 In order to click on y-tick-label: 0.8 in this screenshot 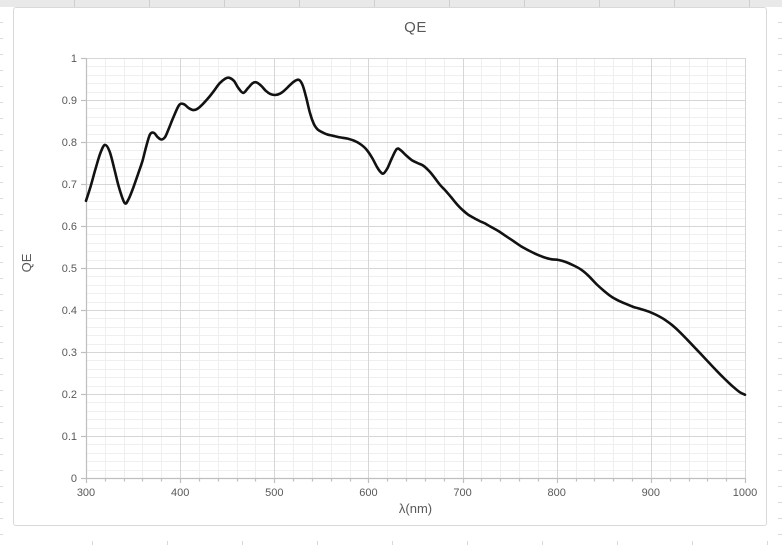, I will do `click(69, 143)`.